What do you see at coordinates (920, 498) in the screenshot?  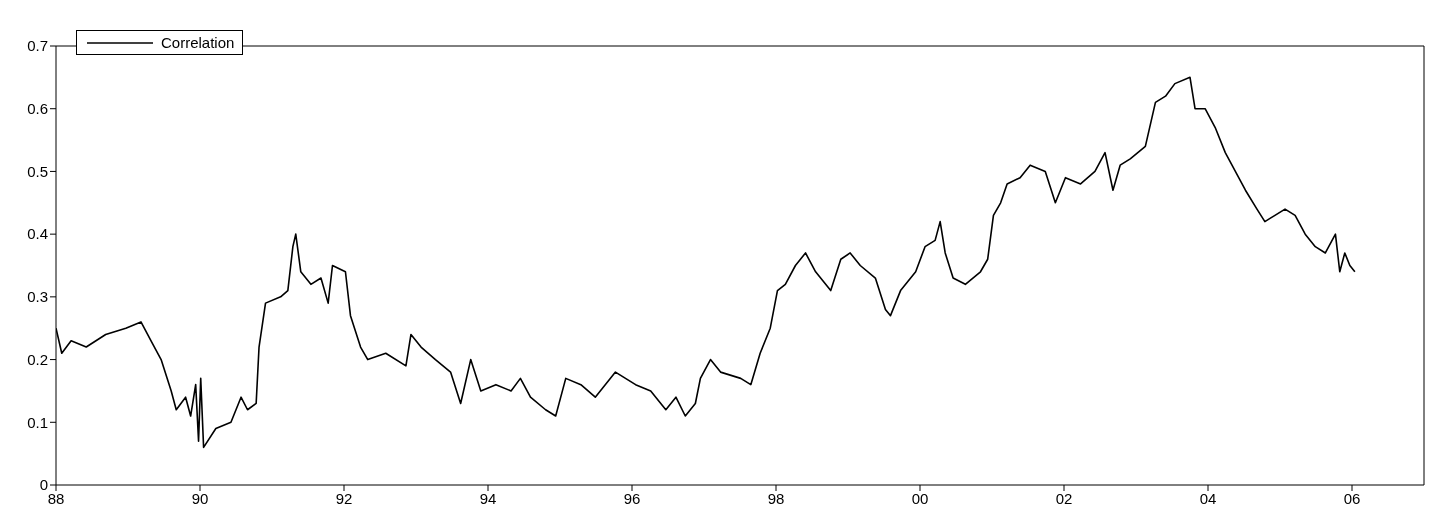 I see `x-tick-label: 00` at bounding box center [920, 498].